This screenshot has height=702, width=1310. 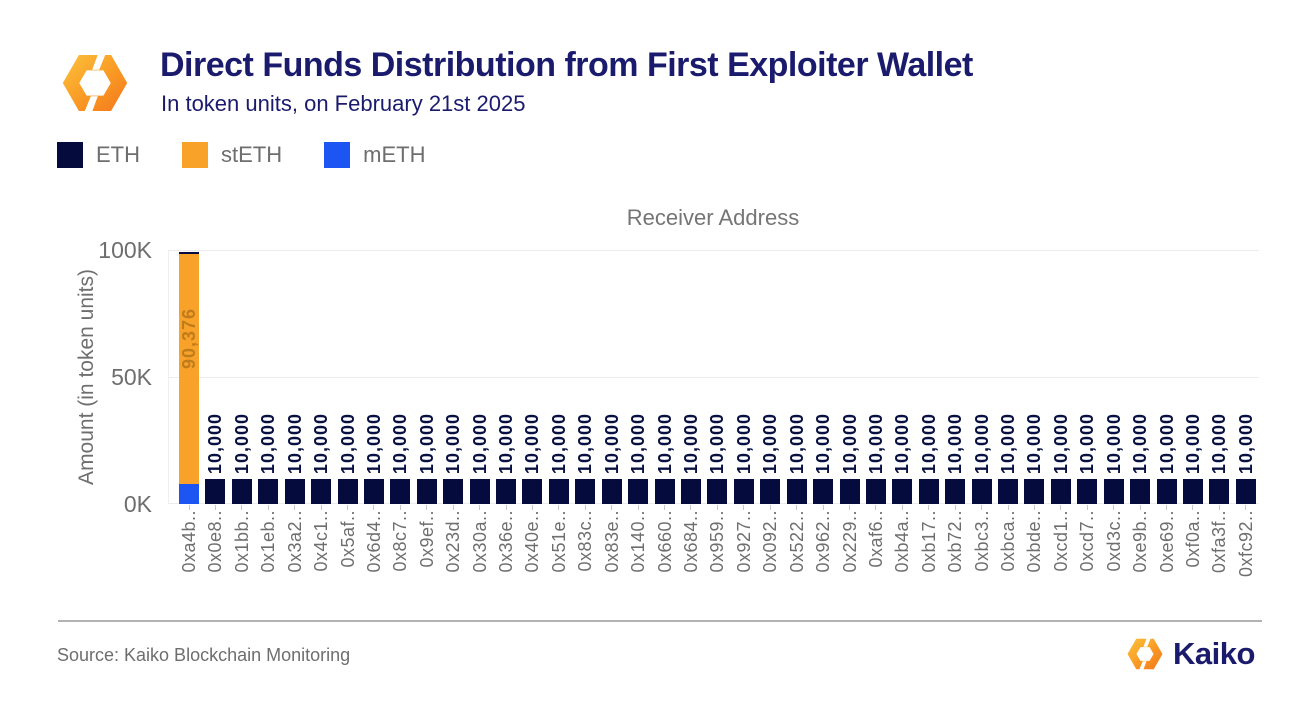 What do you see at coordinates (453, 541) in the screenshot?
I see `x-tick-label: 0x23d..` at bounding box center [453, 541].